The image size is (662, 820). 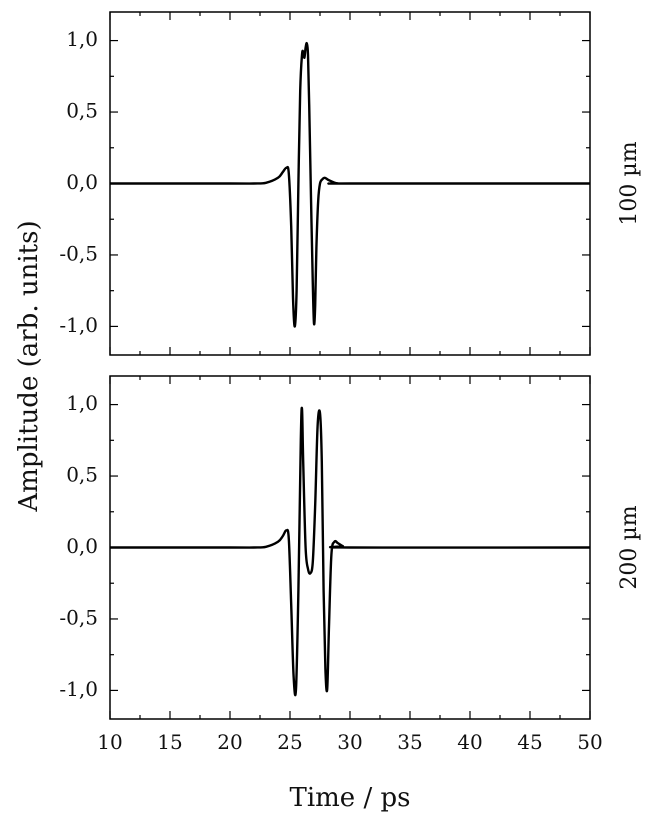 What do you see at coordinates (469, 742) in the screenshot?
I see `x-tick-label: 40` at bounding box center [469, 742].